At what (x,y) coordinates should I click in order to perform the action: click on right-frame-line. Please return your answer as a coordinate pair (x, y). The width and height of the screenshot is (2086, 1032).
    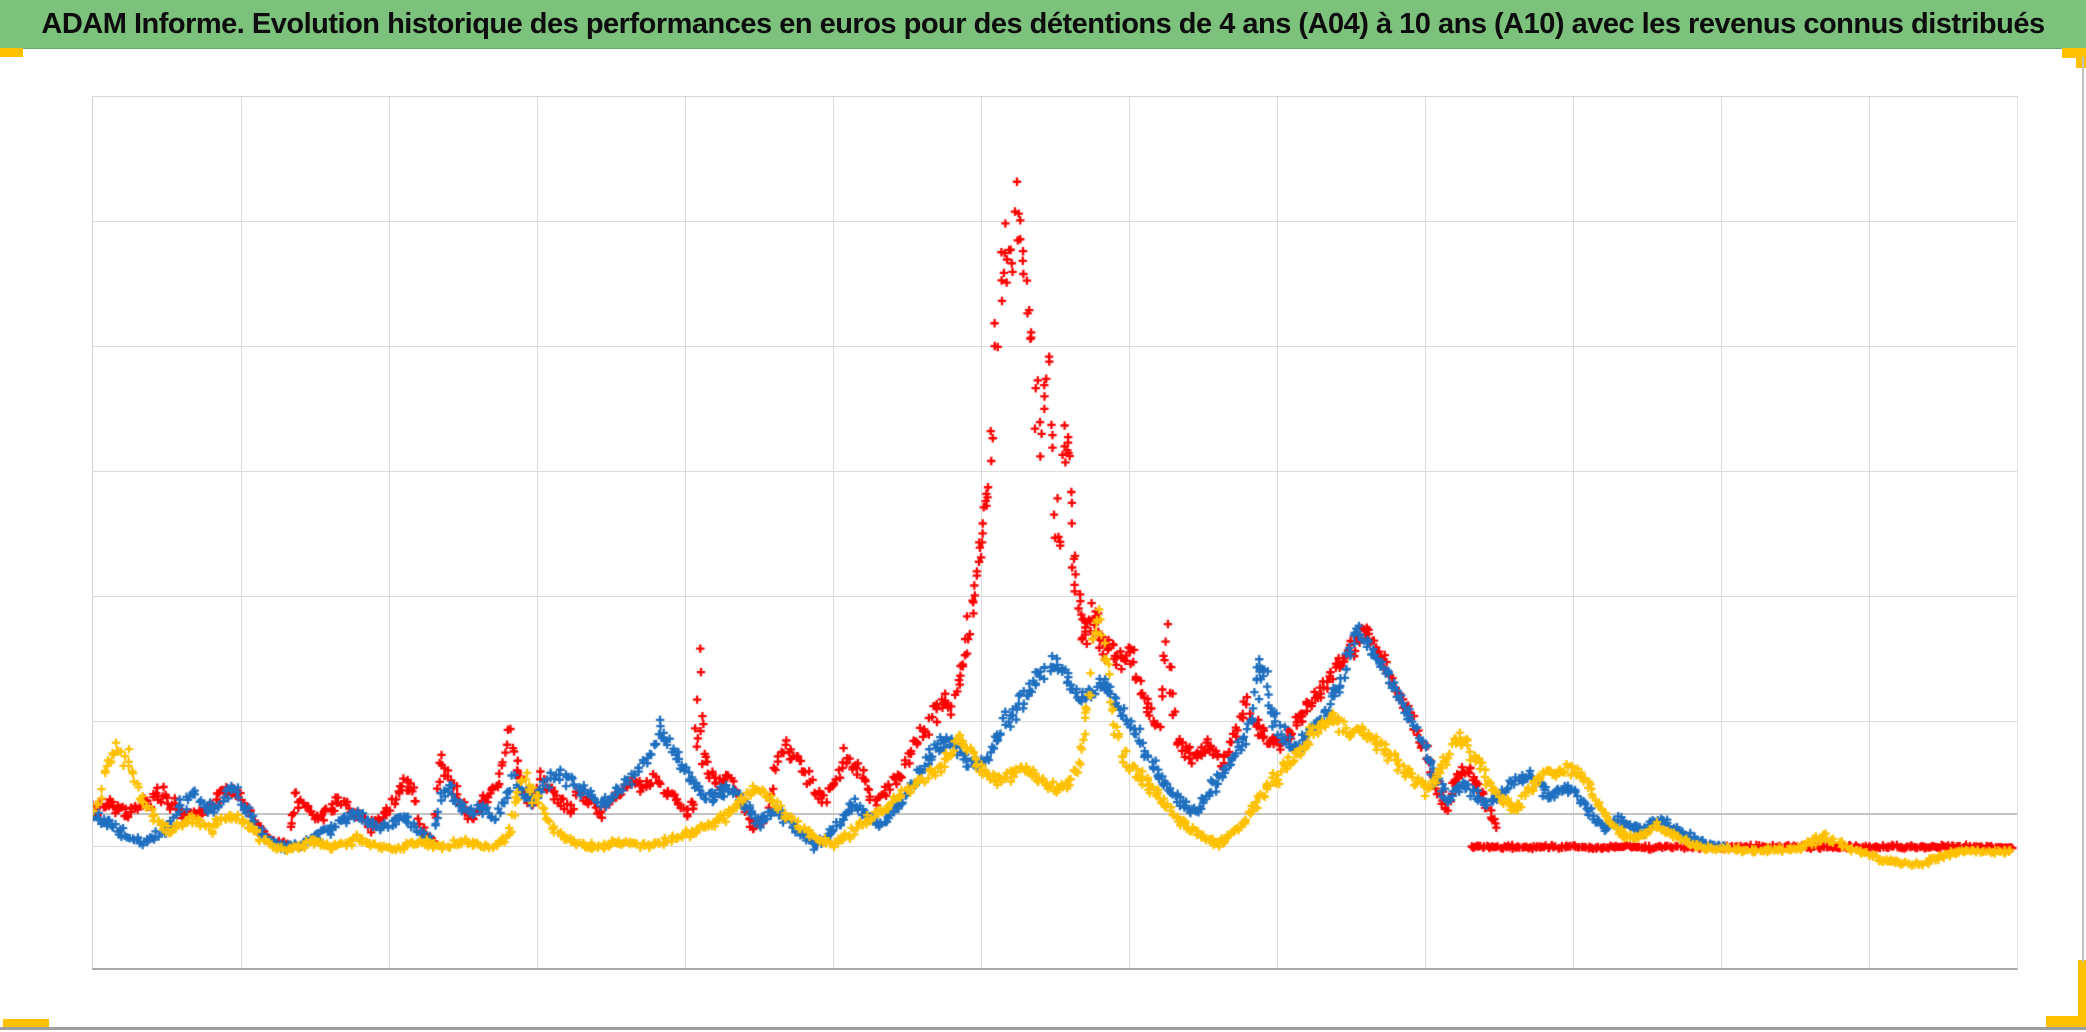
    Looking at the image, I should click on (2083, 509).